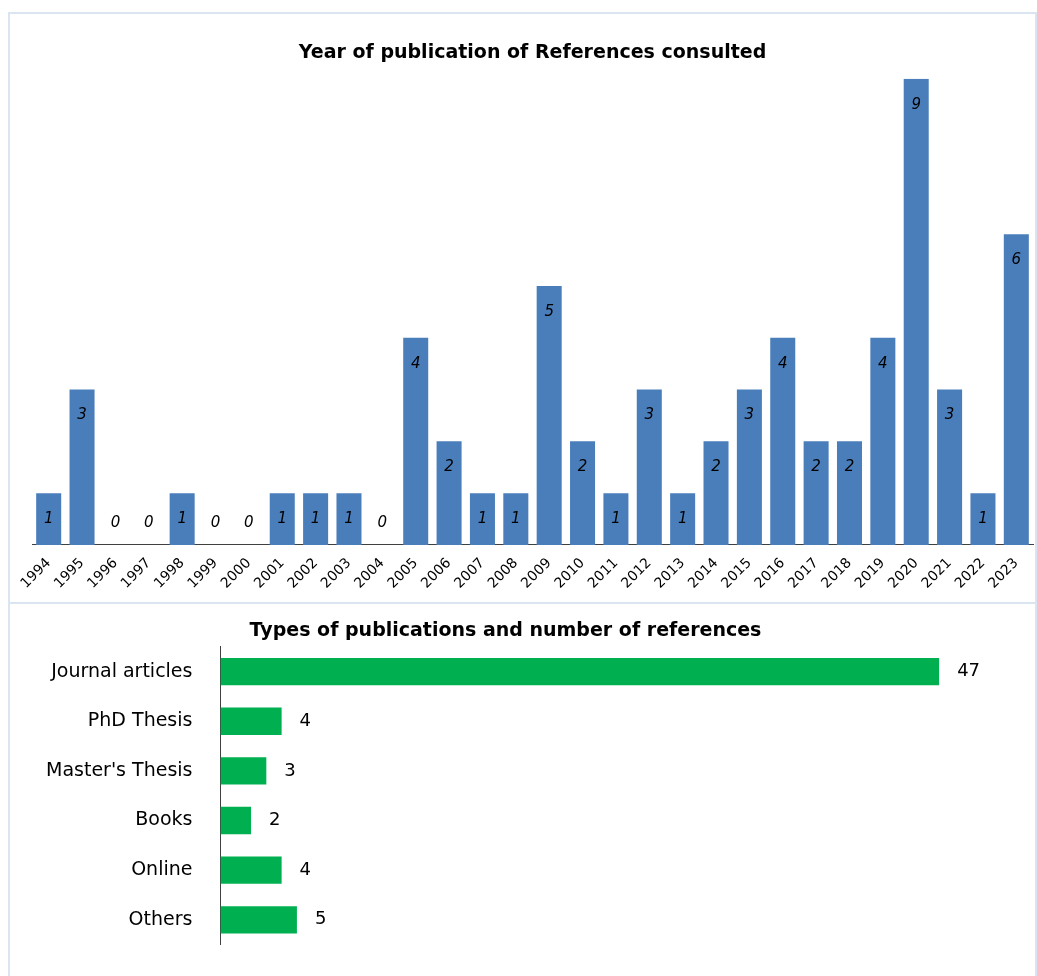  Describe the element at coordinates (1016, 259) in the screenshot. I see `data-label: 6` at that location.